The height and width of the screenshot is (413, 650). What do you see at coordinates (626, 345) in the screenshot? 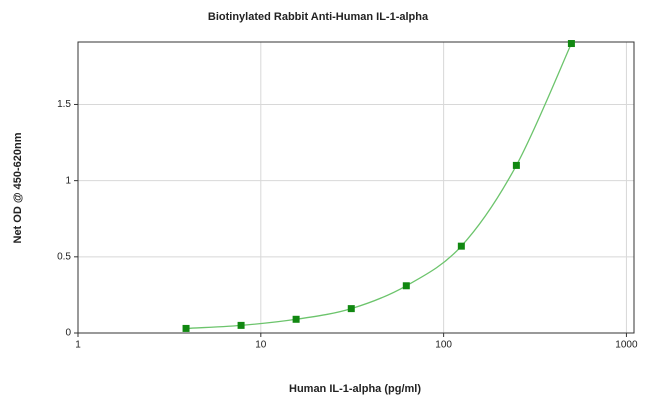
I see `x-tick-label: 1000` at bounding box center [626, 345].